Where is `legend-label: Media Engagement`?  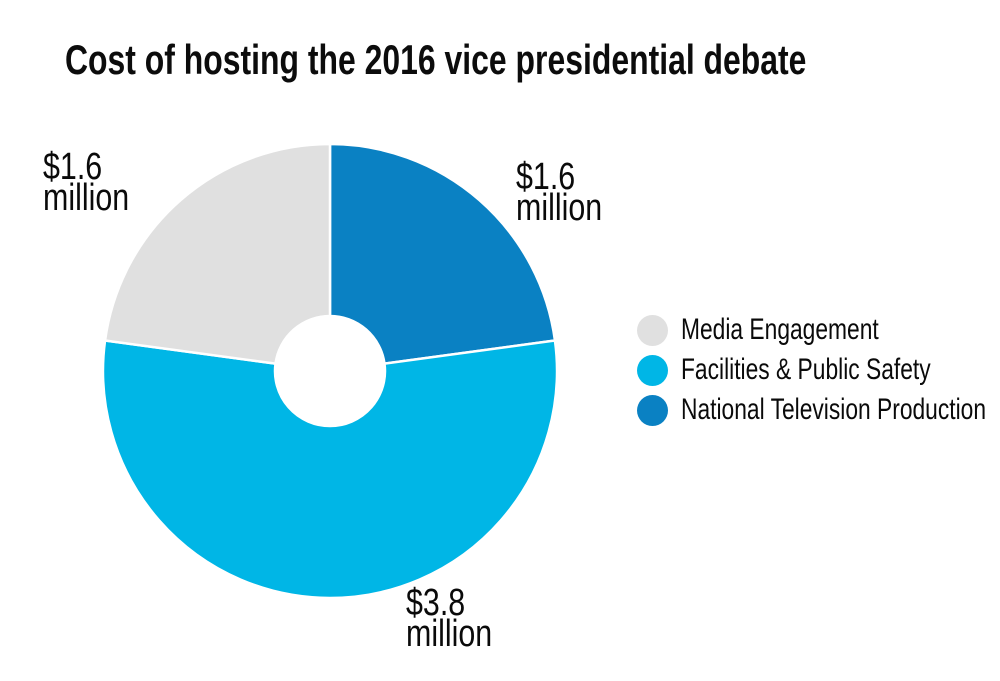
legend-label: Media Engagement is located at coordinates (780, 329).